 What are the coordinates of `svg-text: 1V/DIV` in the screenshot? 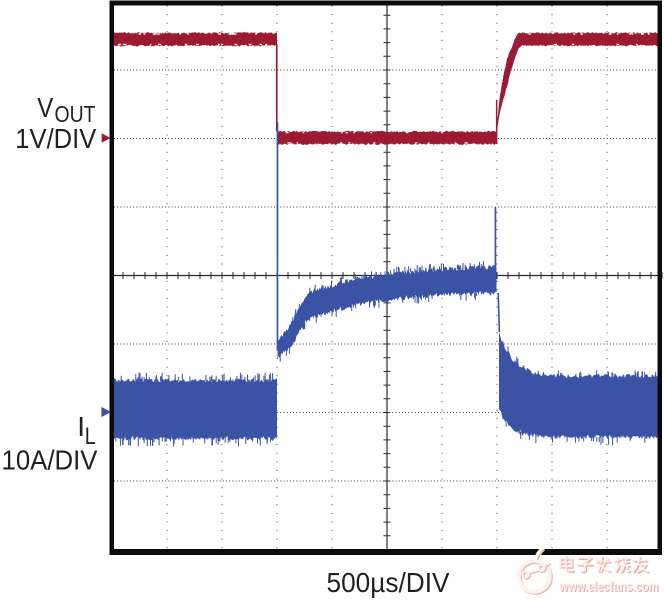 It's located at (55, 138).